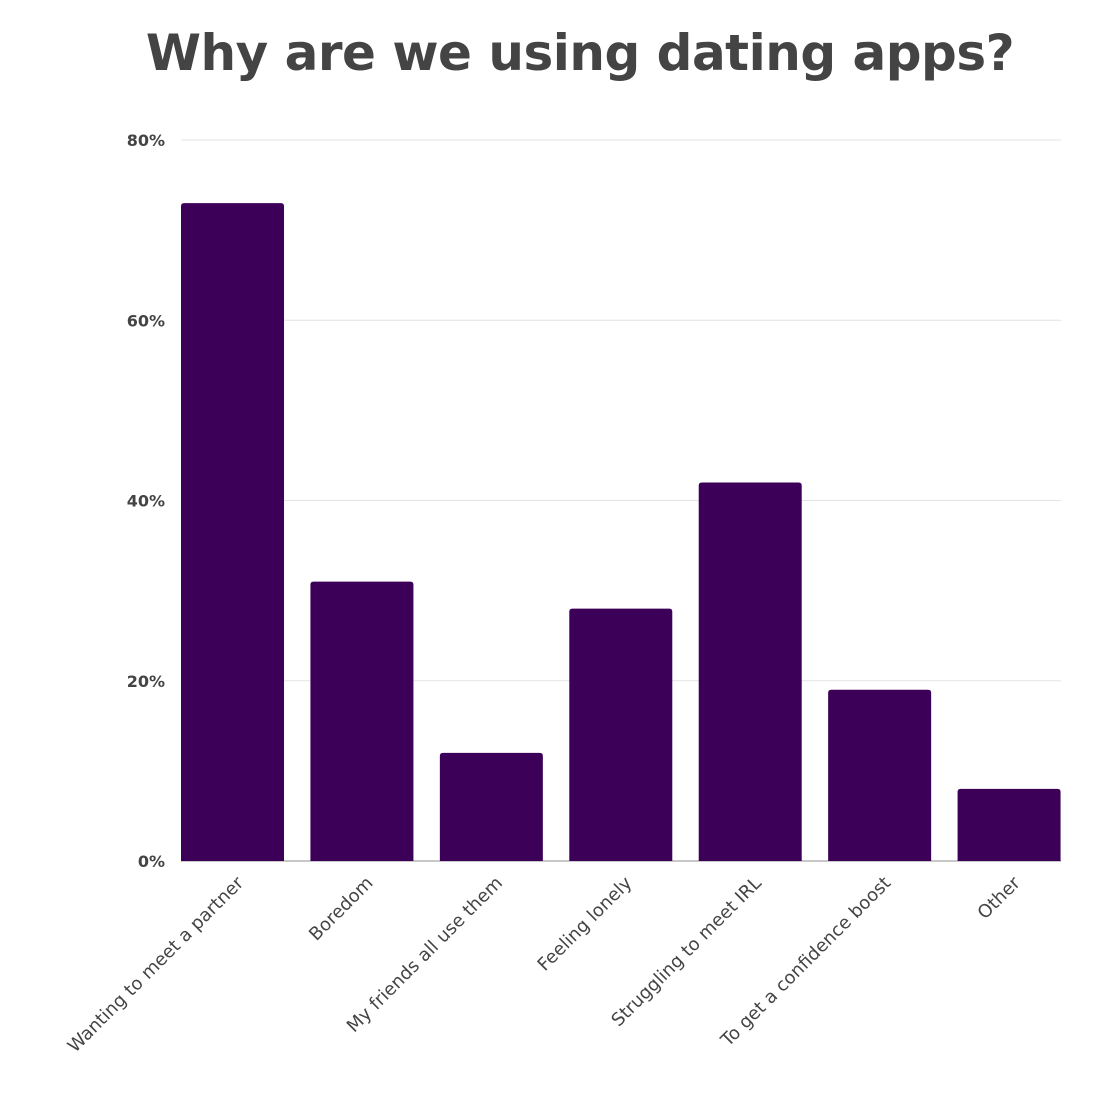 The image size is (1110, 1110). I want to click on x-tick-label: Struggling to meet IRL, so click(686, 952).